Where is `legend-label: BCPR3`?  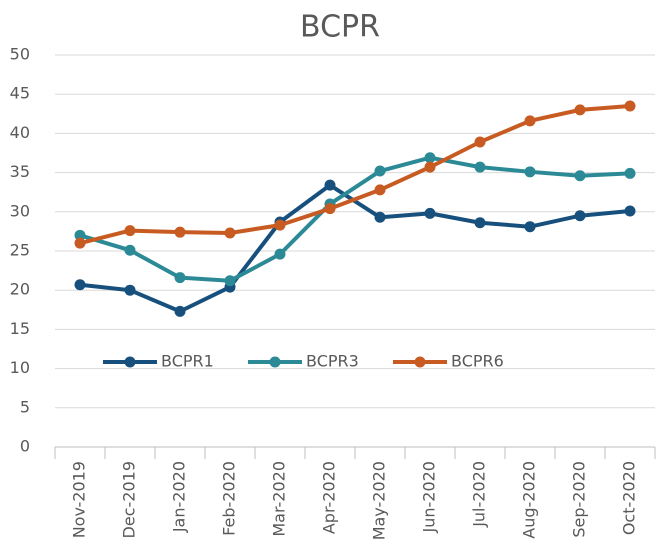 legend-label: BCPR3 is located at coordinates (332, 361).